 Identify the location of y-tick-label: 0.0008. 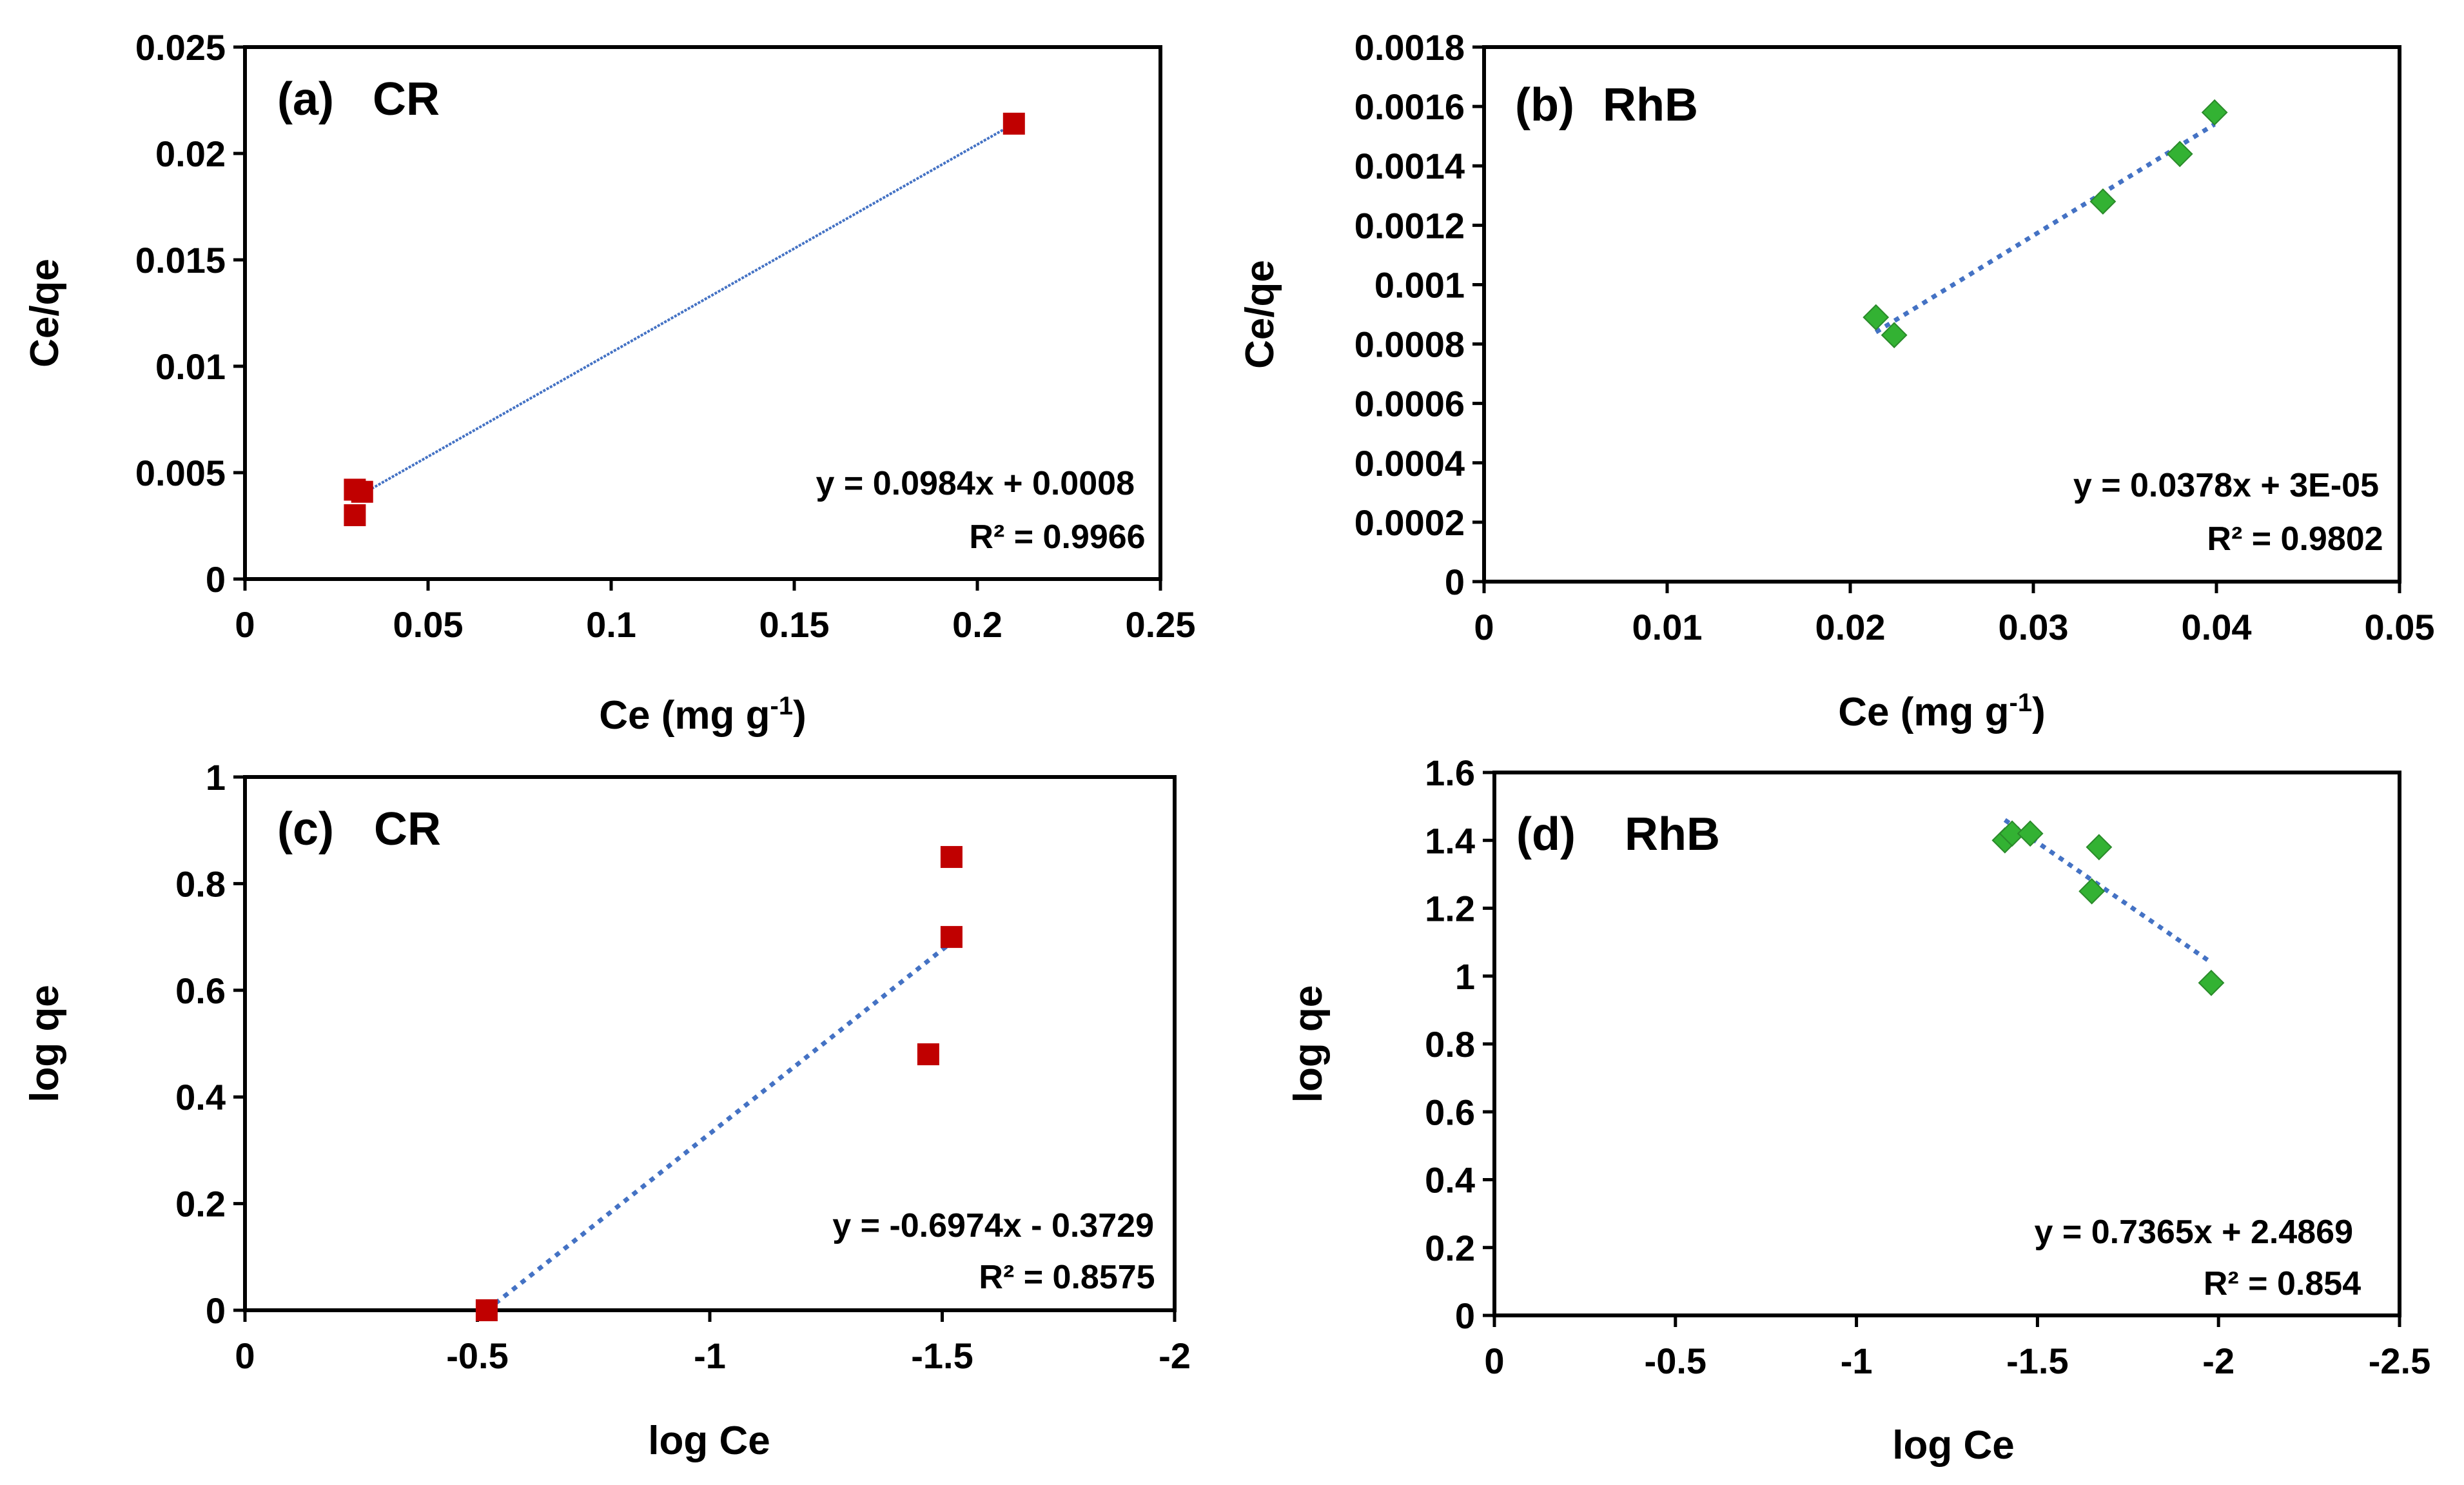
(1409, 344).